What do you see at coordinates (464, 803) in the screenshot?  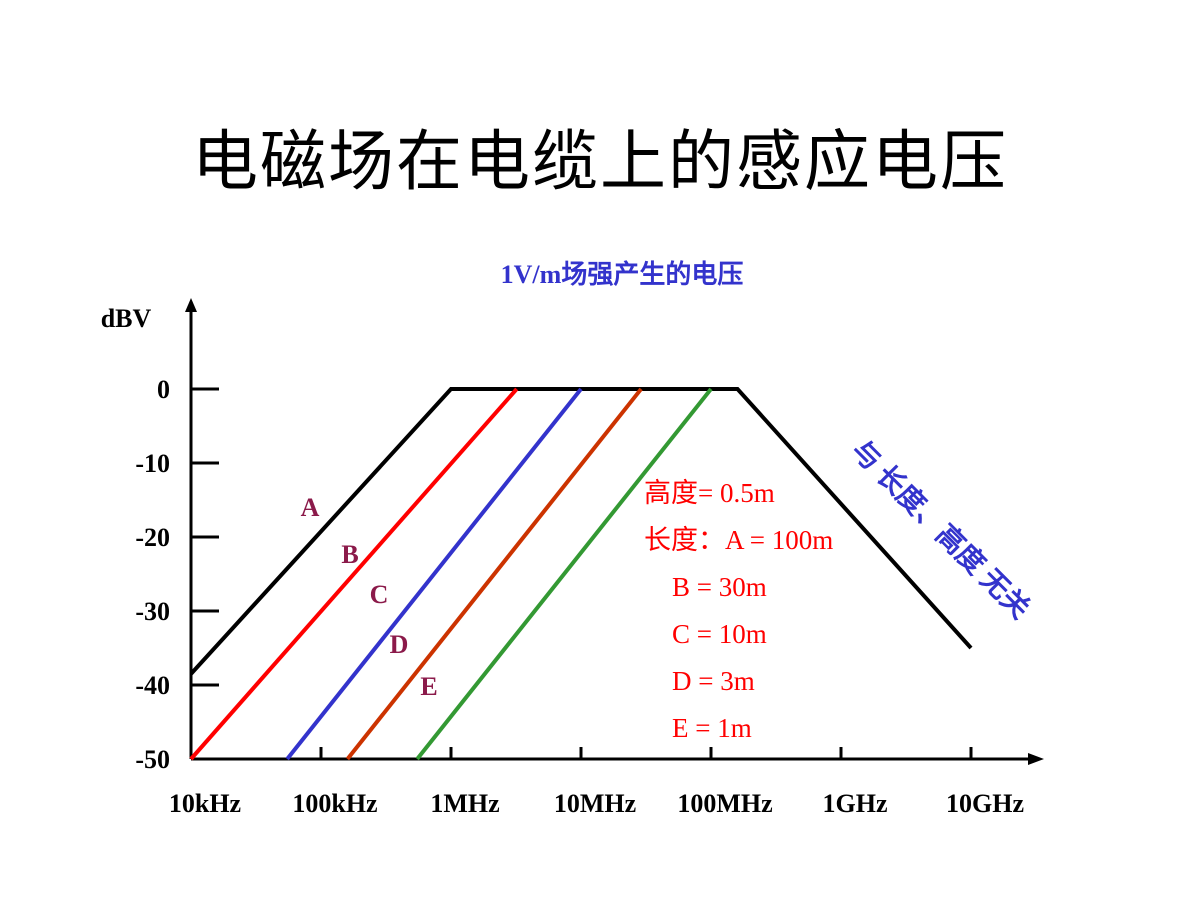 I see `x-tick-label: 1MHz` at bounding box center [464, 803].